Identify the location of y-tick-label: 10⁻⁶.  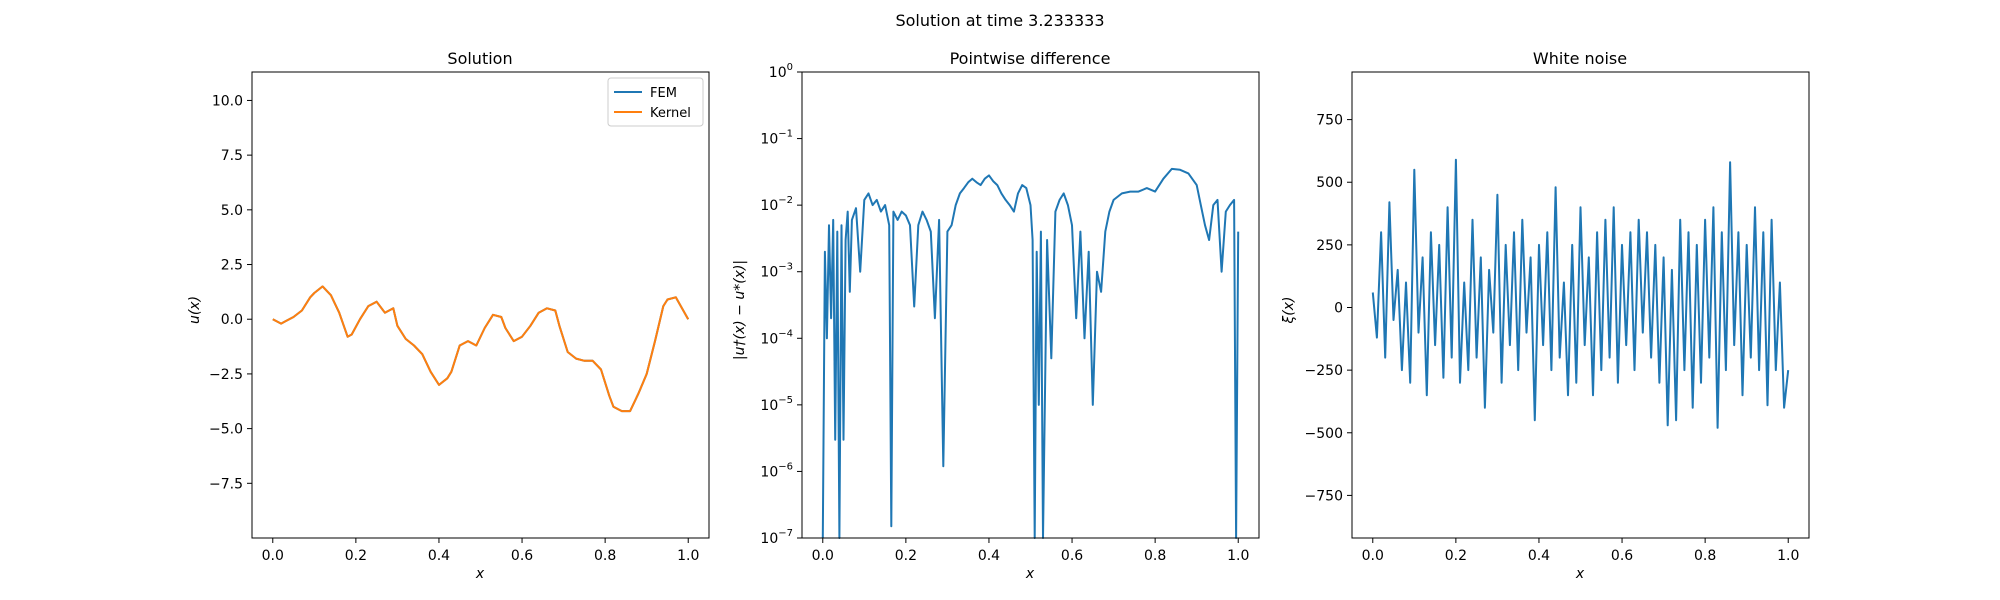
(776, 470).